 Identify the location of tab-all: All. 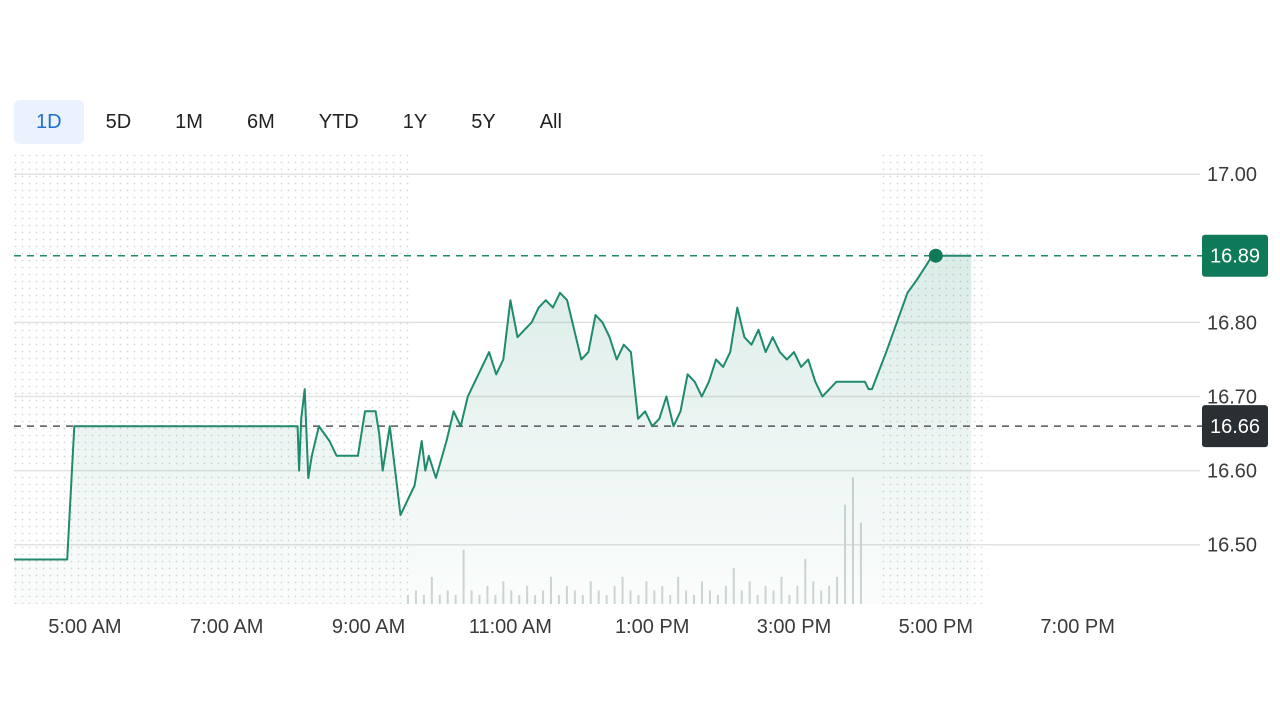
(550, 122).